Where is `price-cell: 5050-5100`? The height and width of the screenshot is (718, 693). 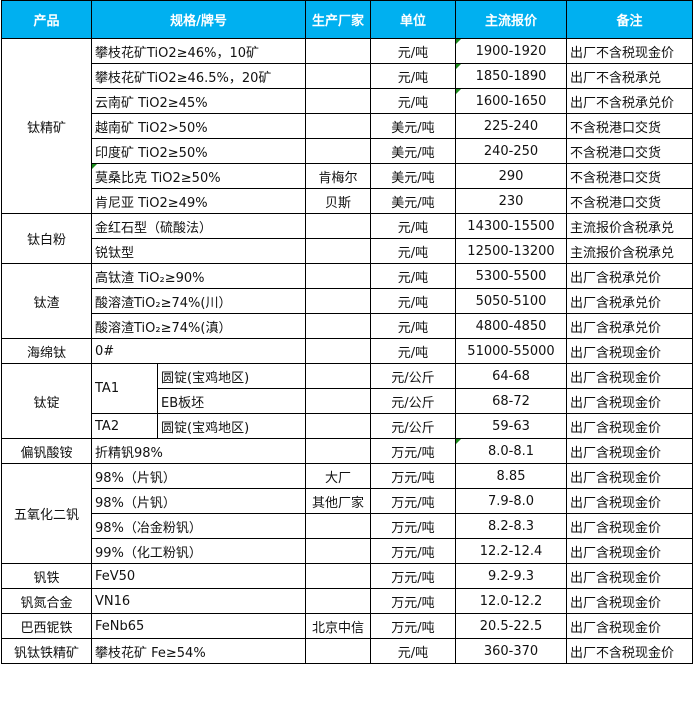 price-cell: 5050-5100 is located at coordinates (511, 301).